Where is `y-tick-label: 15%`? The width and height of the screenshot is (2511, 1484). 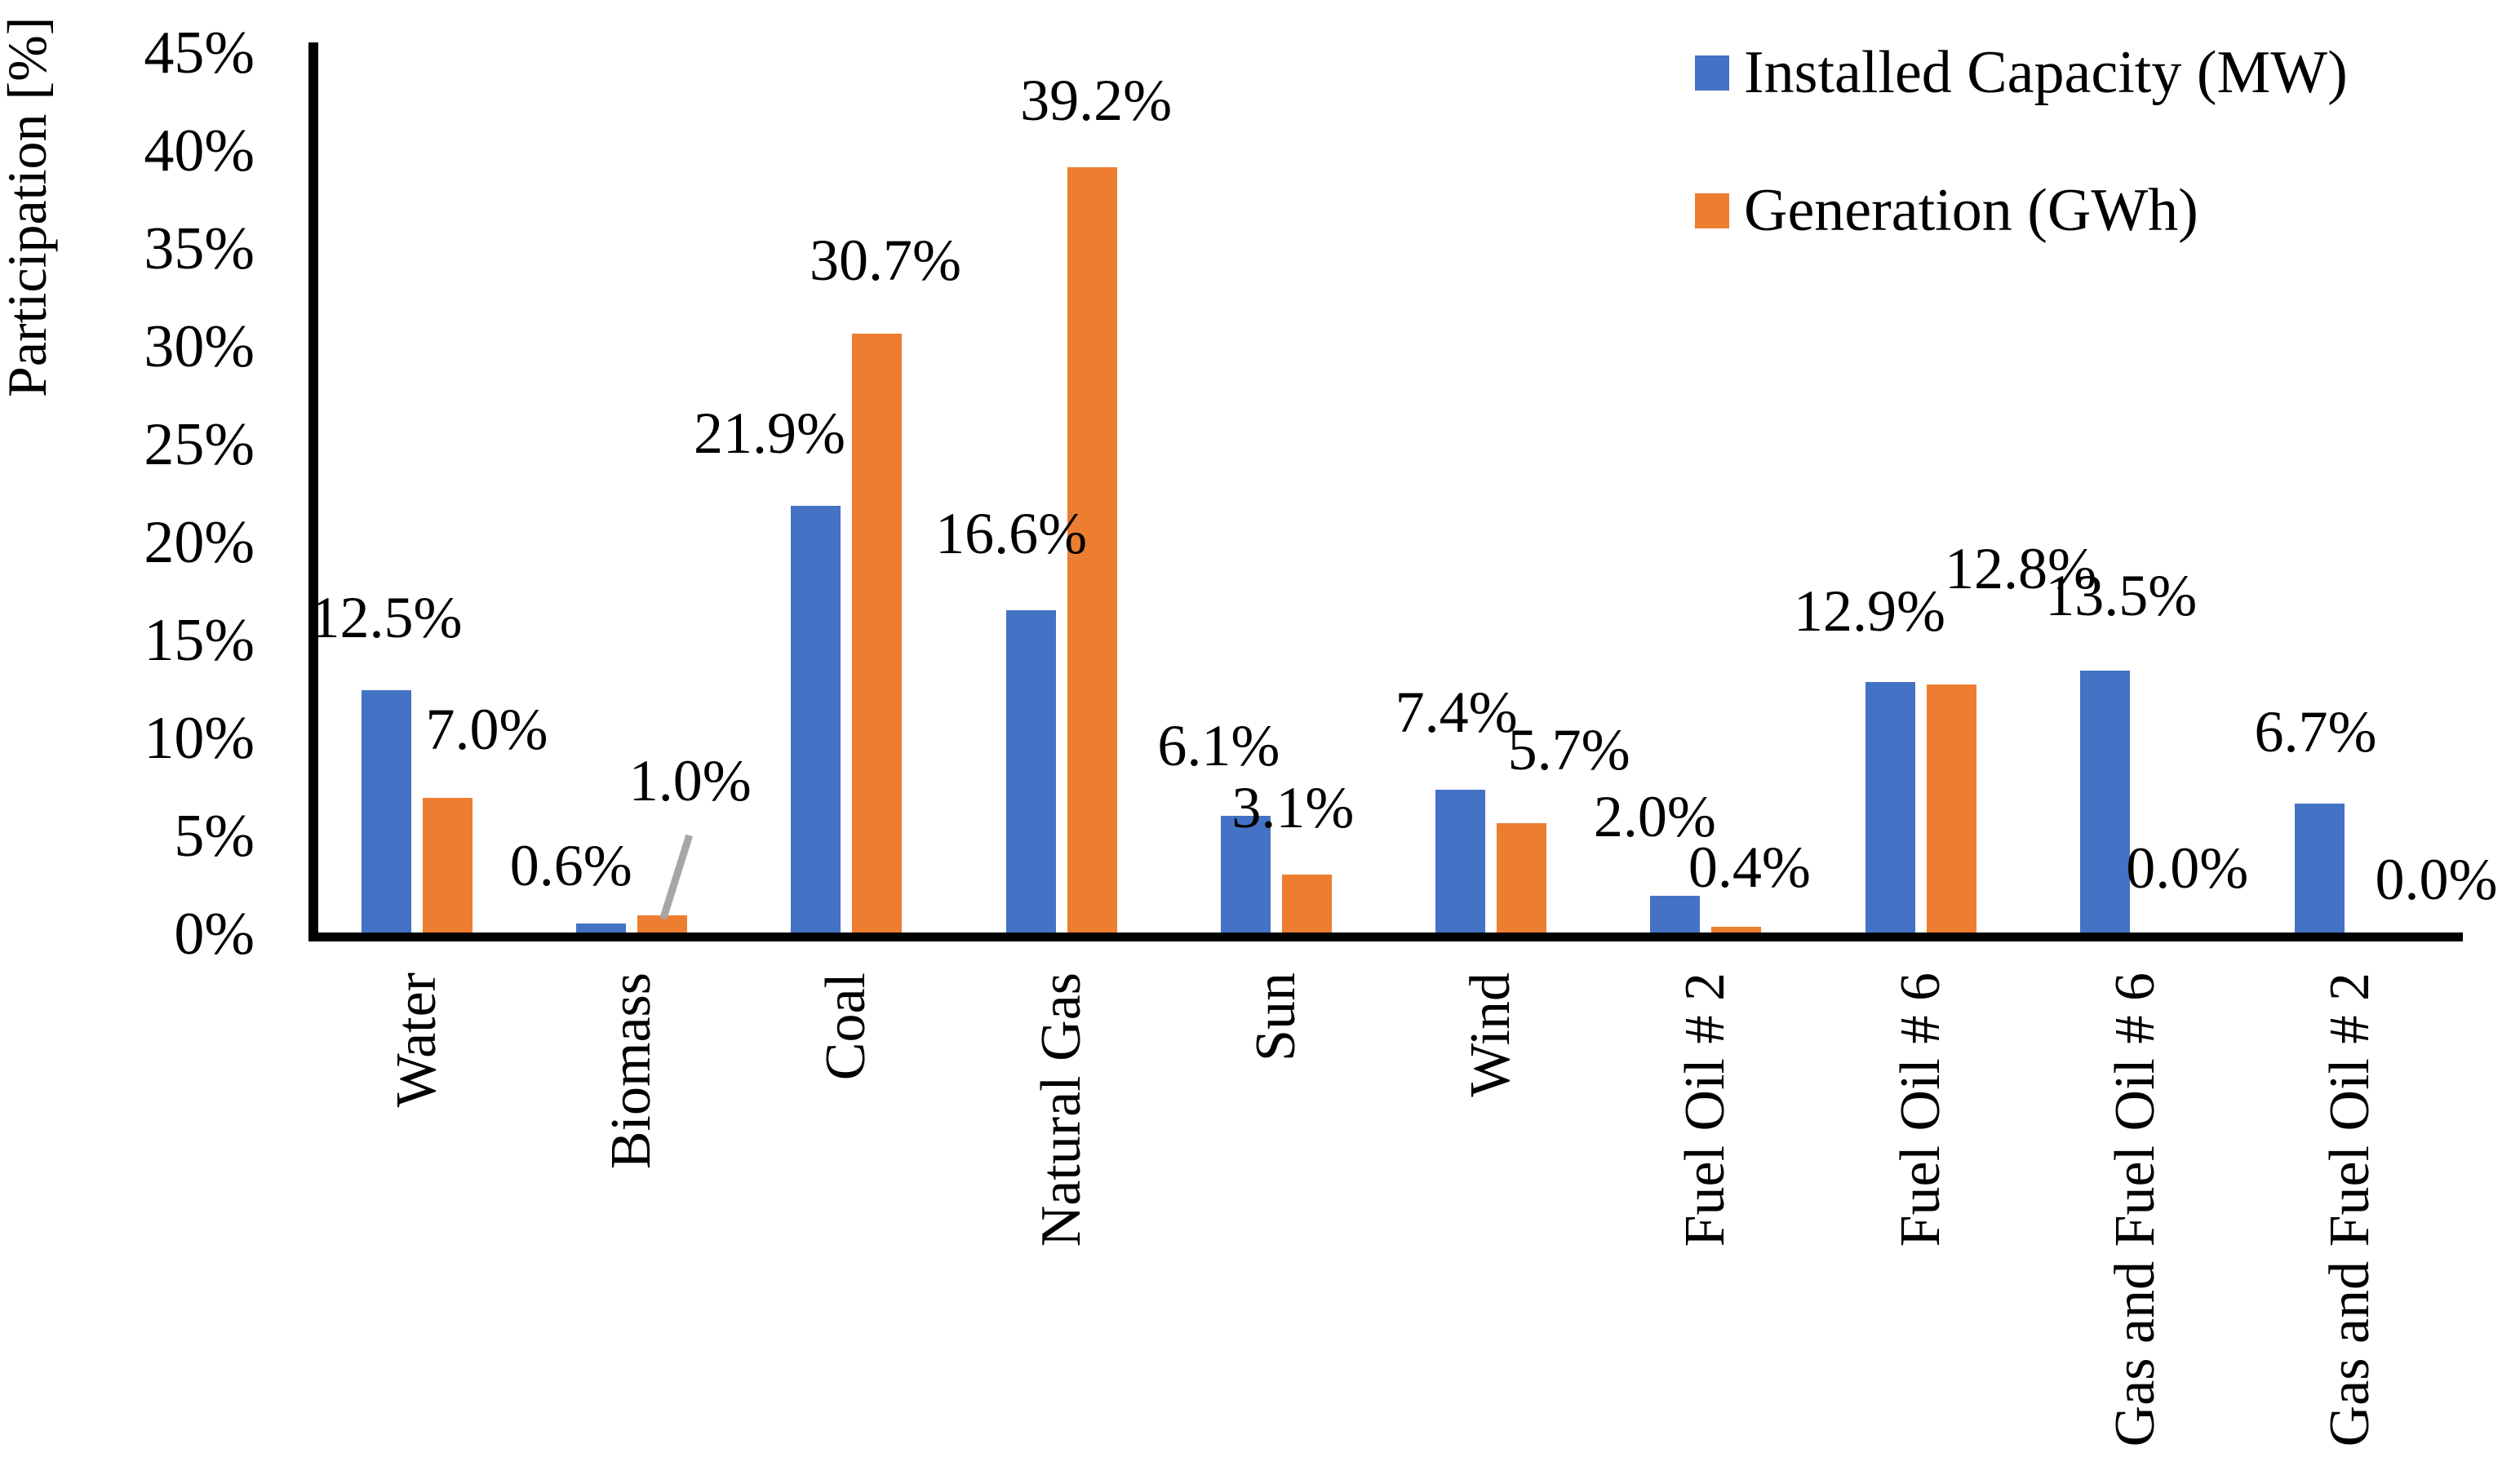 y-tick-label: 15% is located at coordinates (199, 640).